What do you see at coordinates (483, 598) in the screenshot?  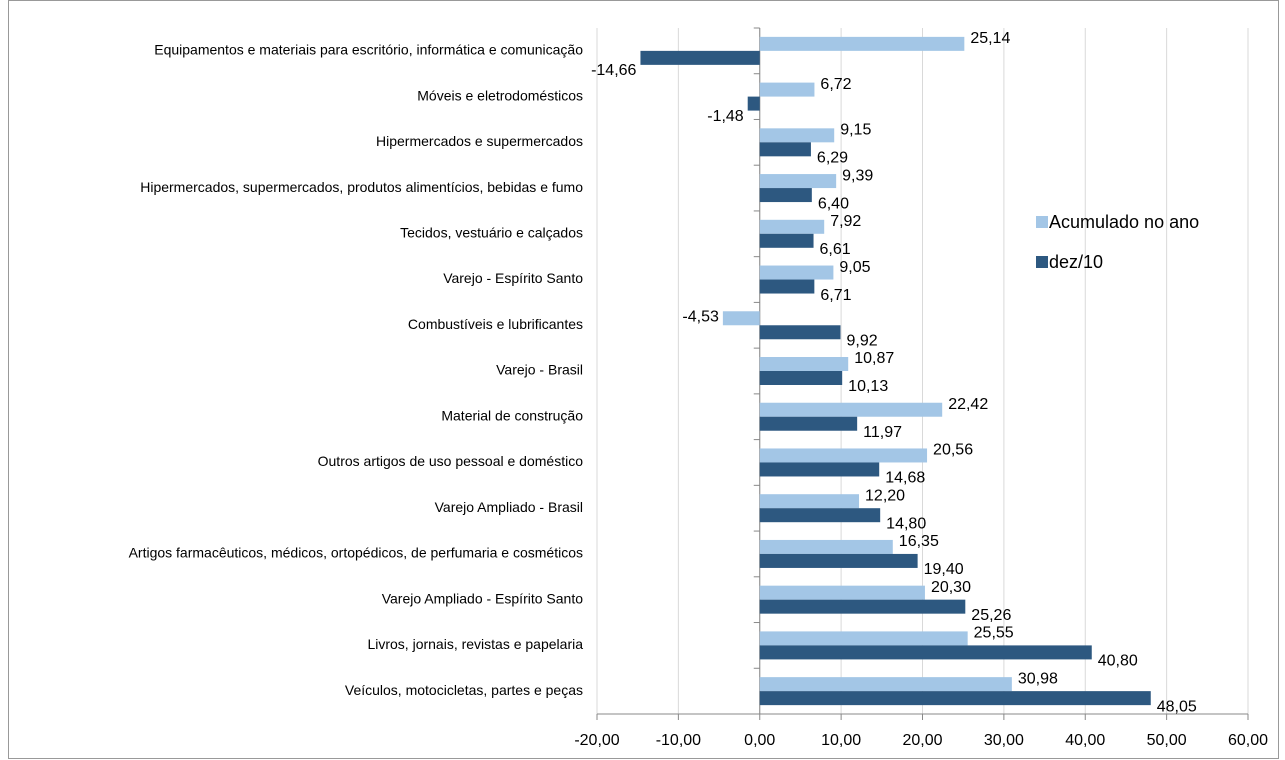 I see `category-label: Varejo Ampliado - Espírito Santo` at bounding box center [483, 598].